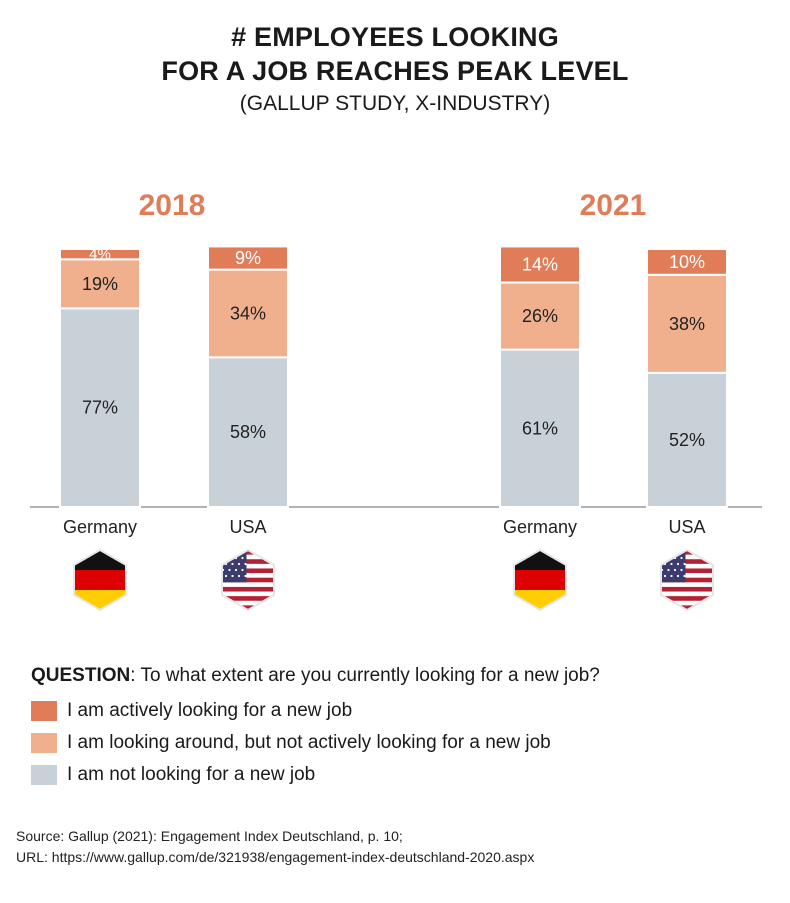 The width and height of the screenshot is (790, 903). I want to click on data-label-2021-germany-active: 14%, so click(540, 264).